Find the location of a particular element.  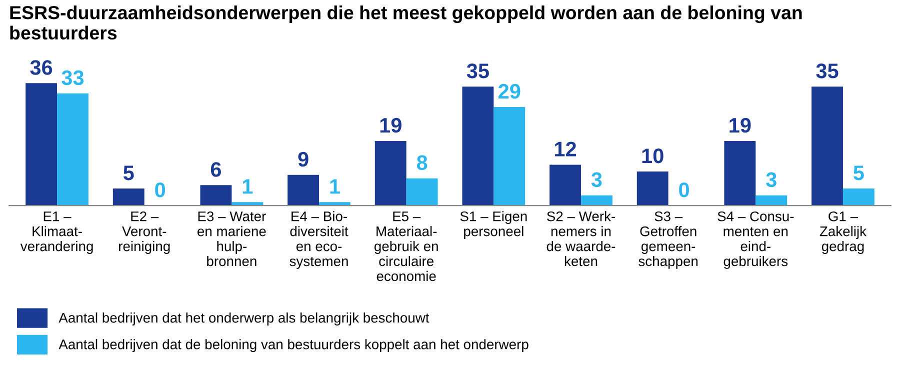

x-tick-label: S4 – Consu- menten en eind- gebruikers is located at coordinates (756, 240).